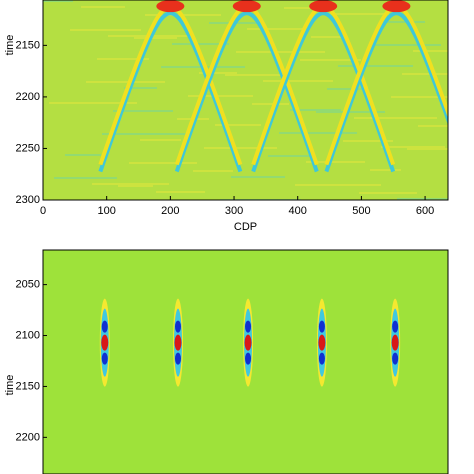 Image resolution: width=474 pixels, height=474 pixels. Describe the element at coordinates (28, 148) in the screenshot. I see `y-tick-label: 2250` at that location.